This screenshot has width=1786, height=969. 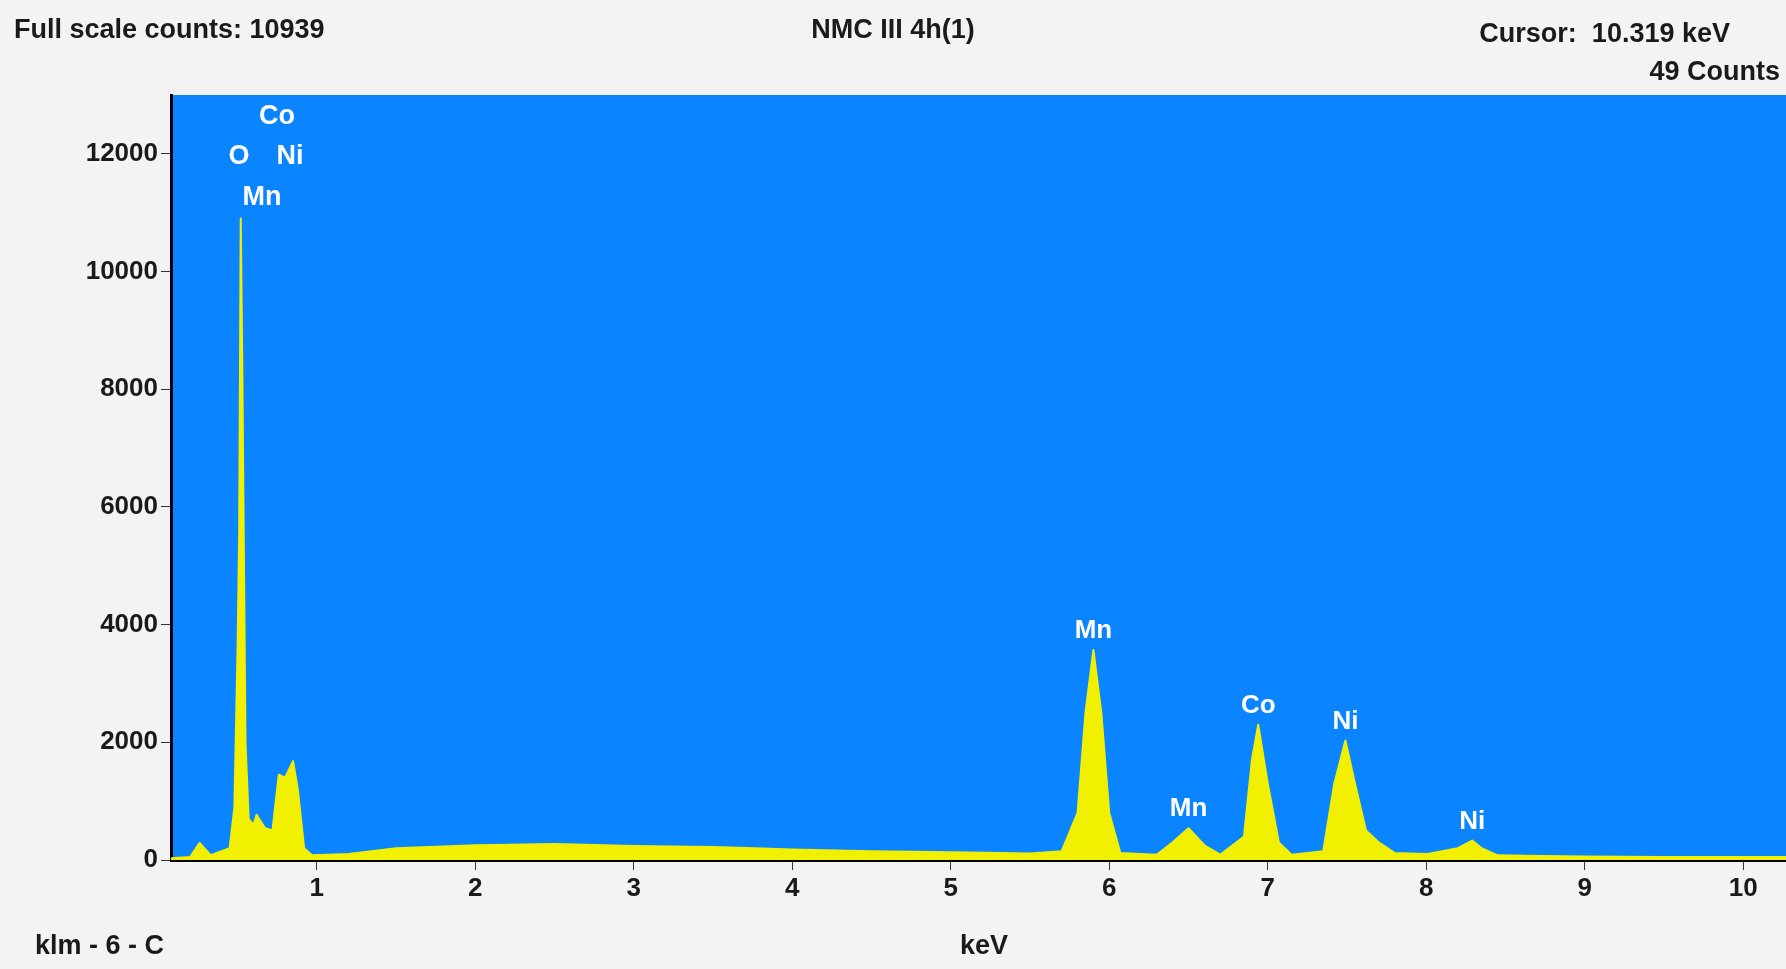 I want to click on x-tick-label: 5, so click(x=950, y=886).